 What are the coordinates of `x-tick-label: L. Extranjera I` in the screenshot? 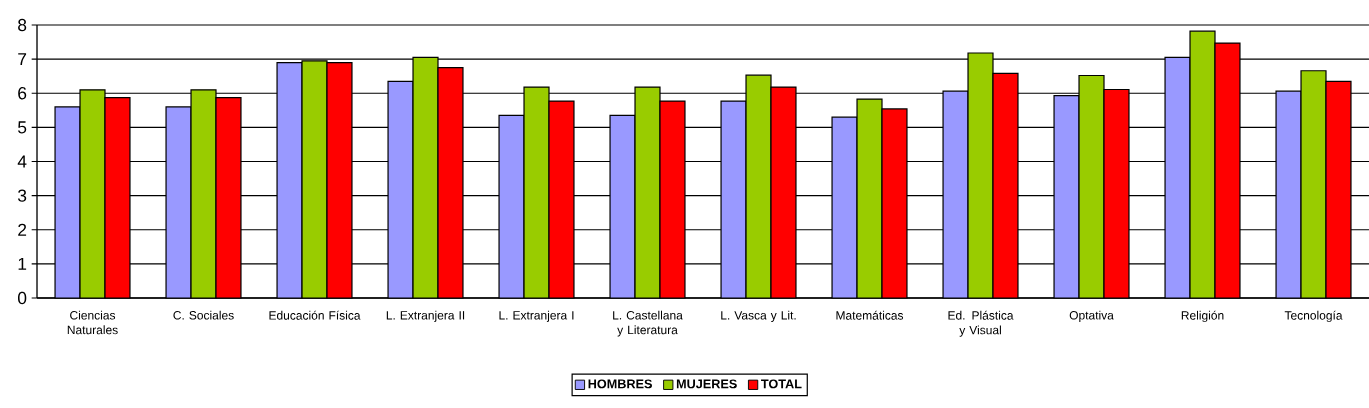 It's located at (536, 316).